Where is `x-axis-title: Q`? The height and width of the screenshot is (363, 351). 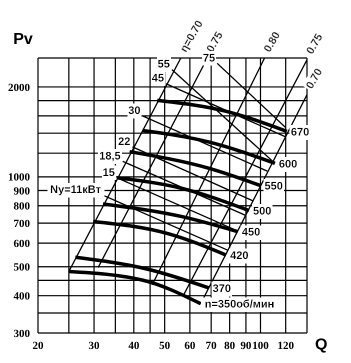
x-axis-title: Q is located at coordinates (321, 345).